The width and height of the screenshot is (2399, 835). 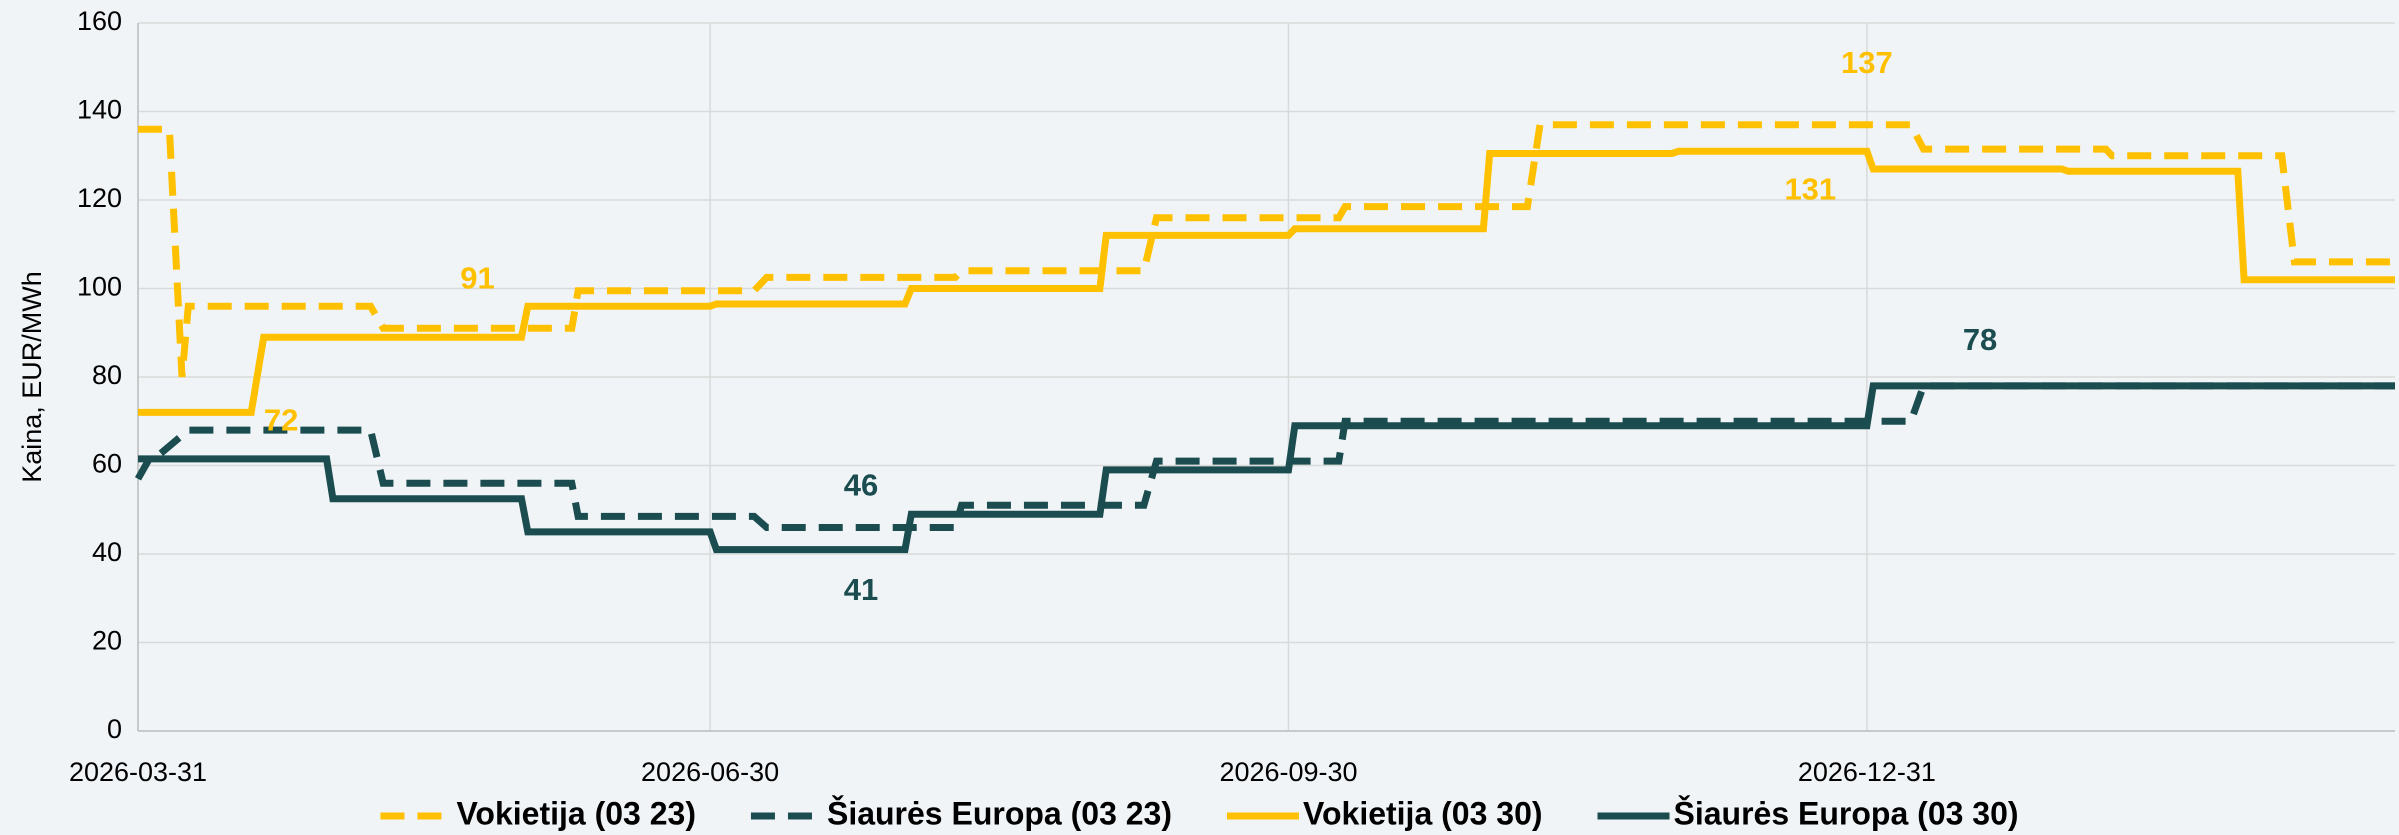 What do you see at coordinates (138, 772) in the screenshot?
I see `x-tick-label: 2026-03-31` at bounding box center [138, 772].